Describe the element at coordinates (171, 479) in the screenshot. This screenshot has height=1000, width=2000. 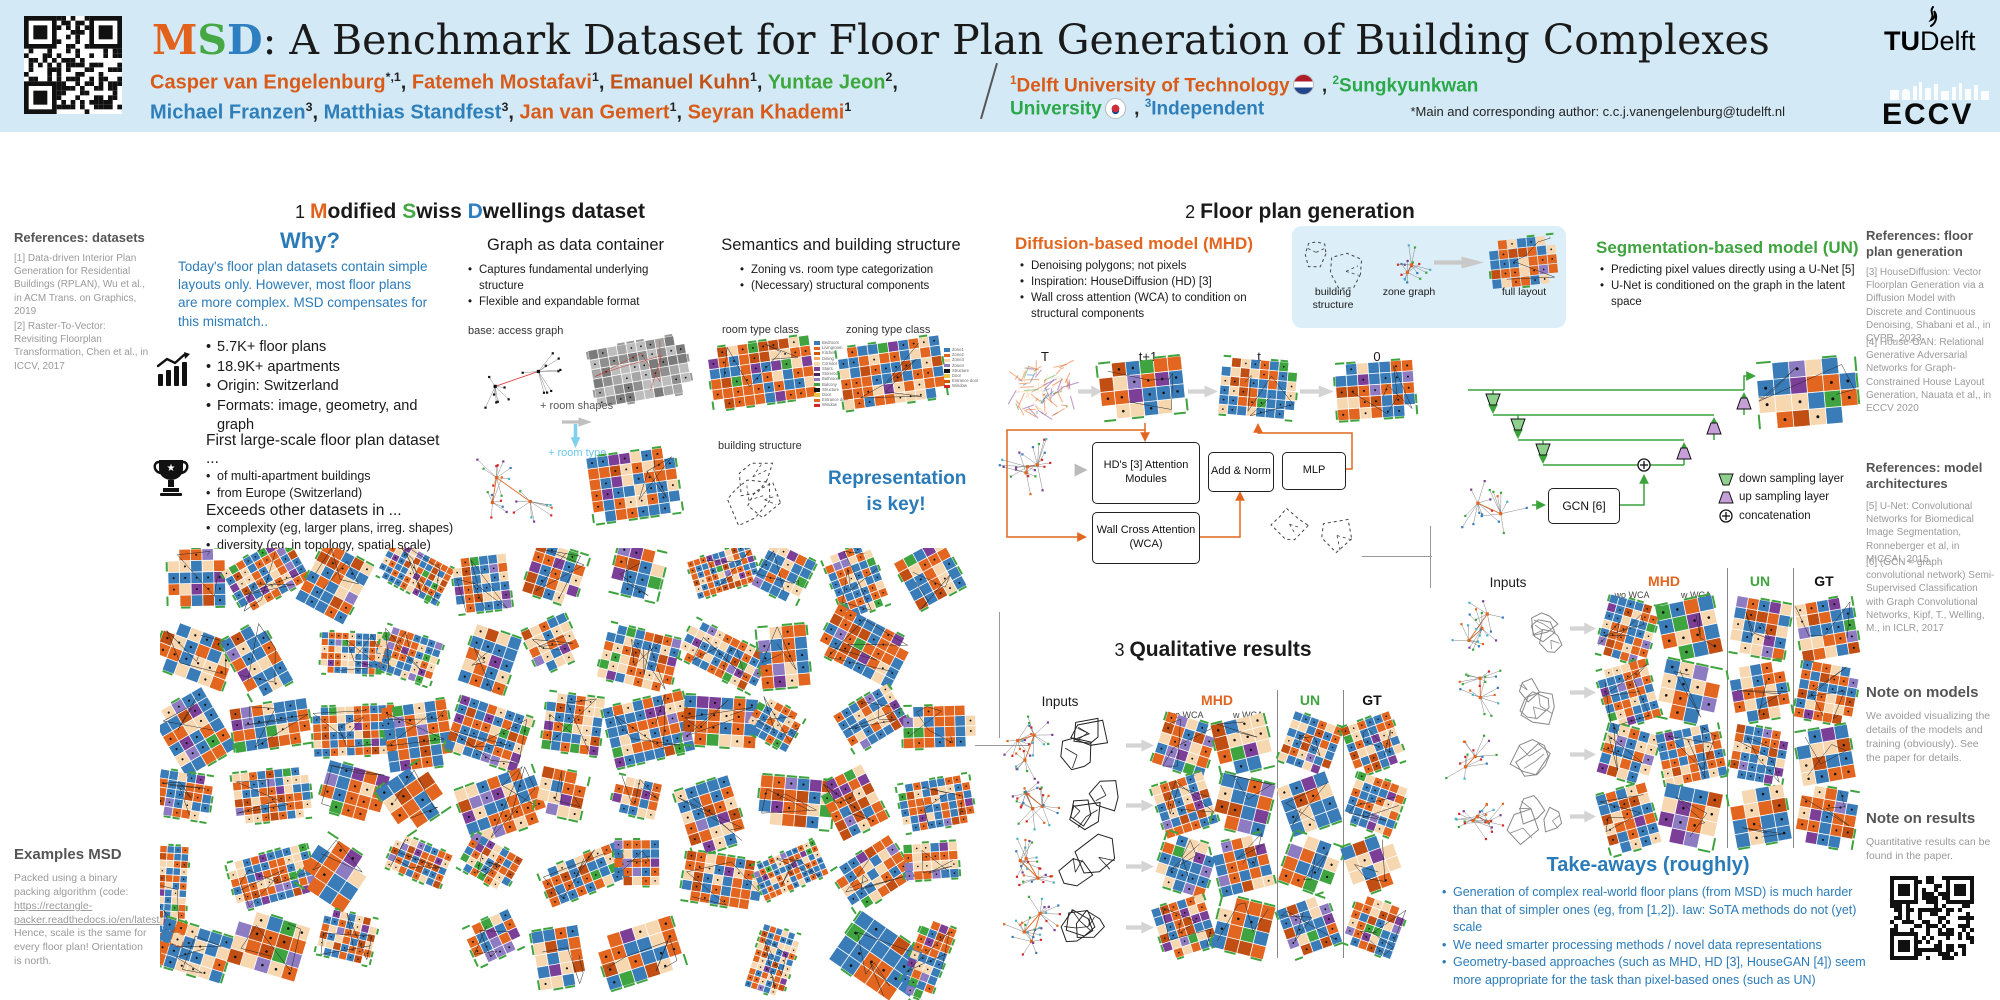
I see `trophy-icon: ★` at that location.